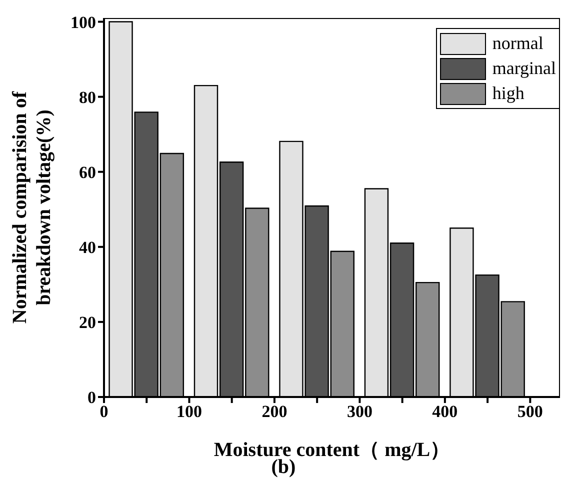  I want to click on y-tick-label: 40, so click(87, 247).